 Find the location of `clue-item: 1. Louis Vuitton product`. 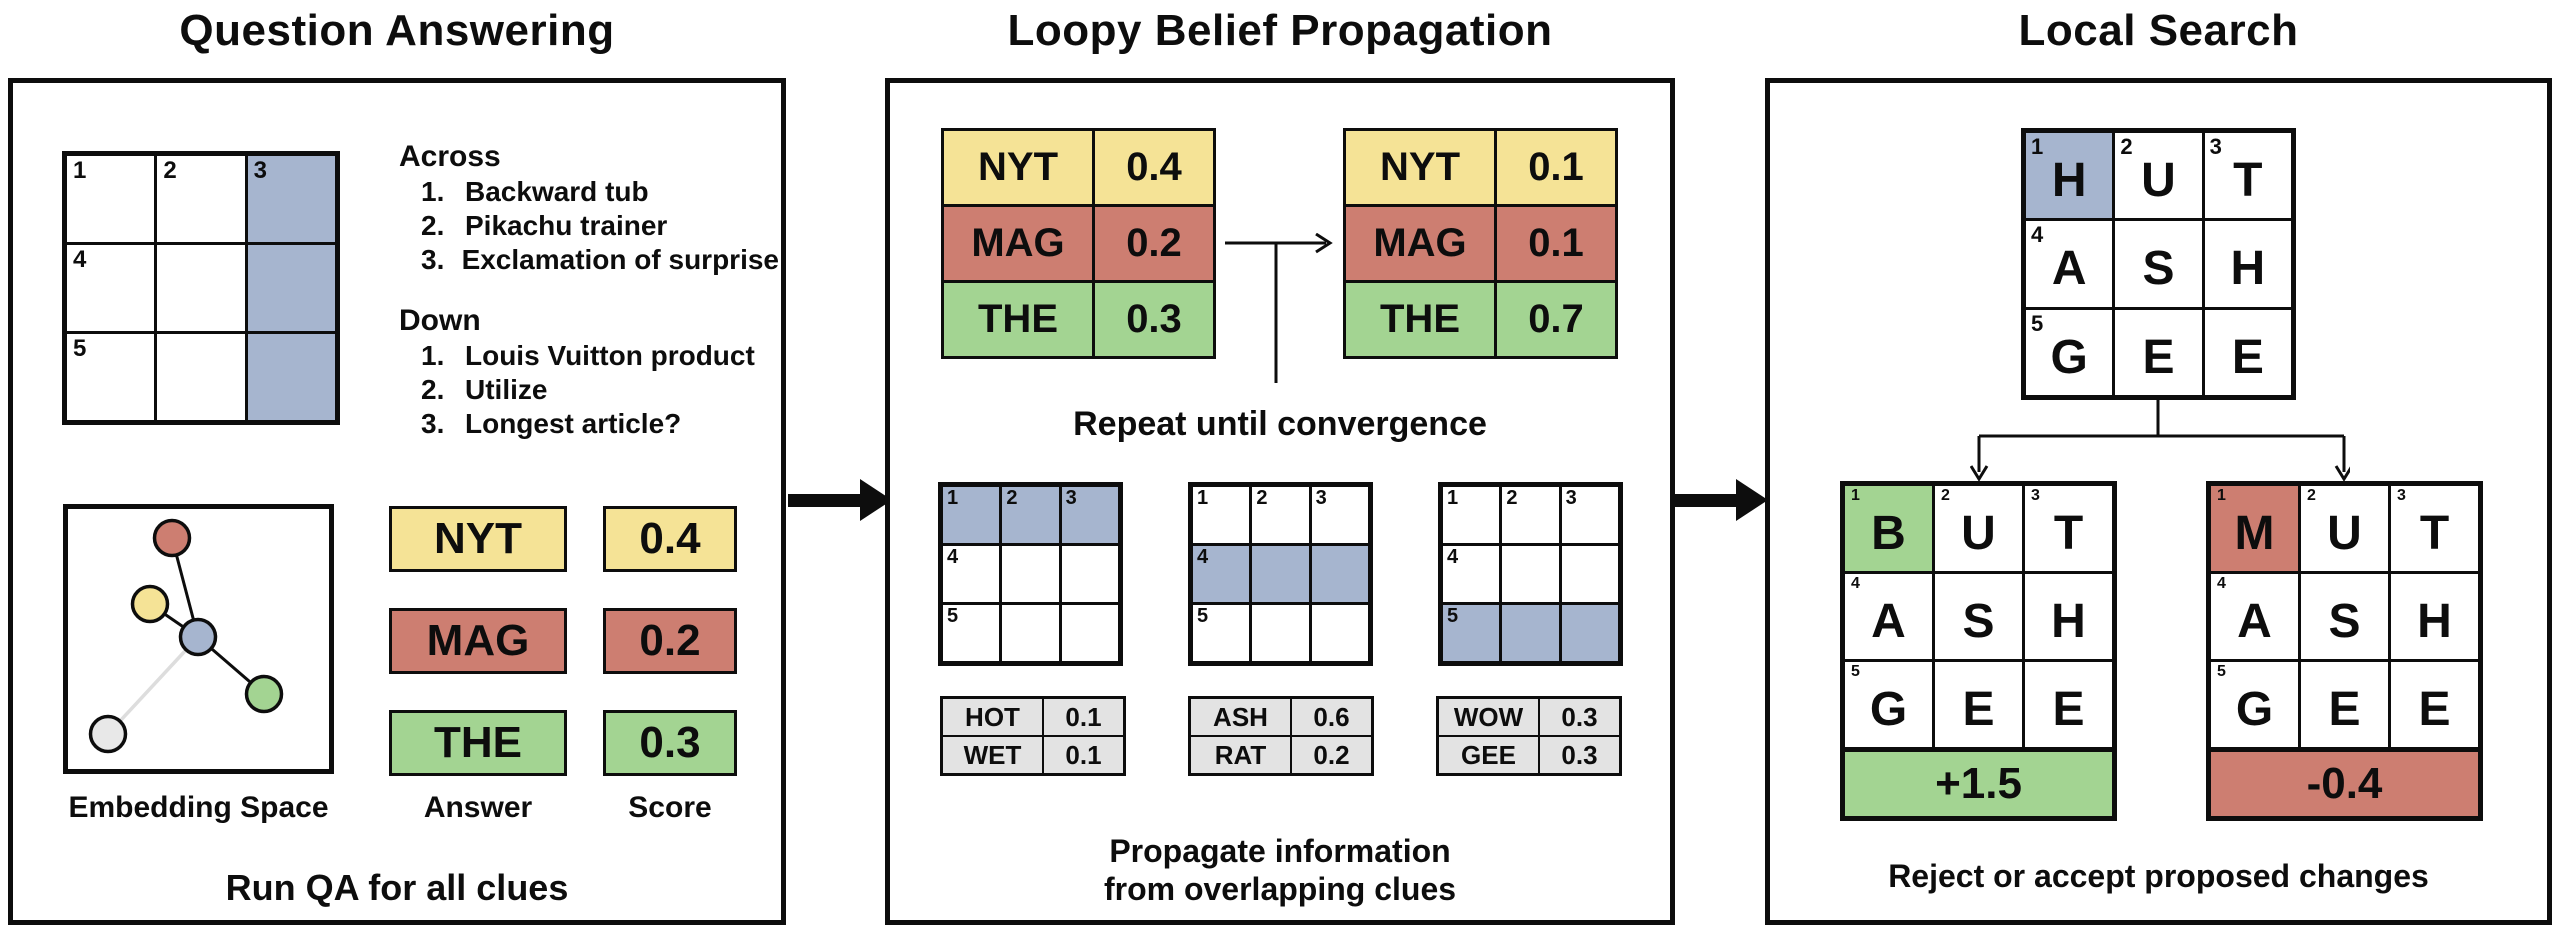

clue-item: 1. Louis Vuitton product is located at coordinates (589, 356).